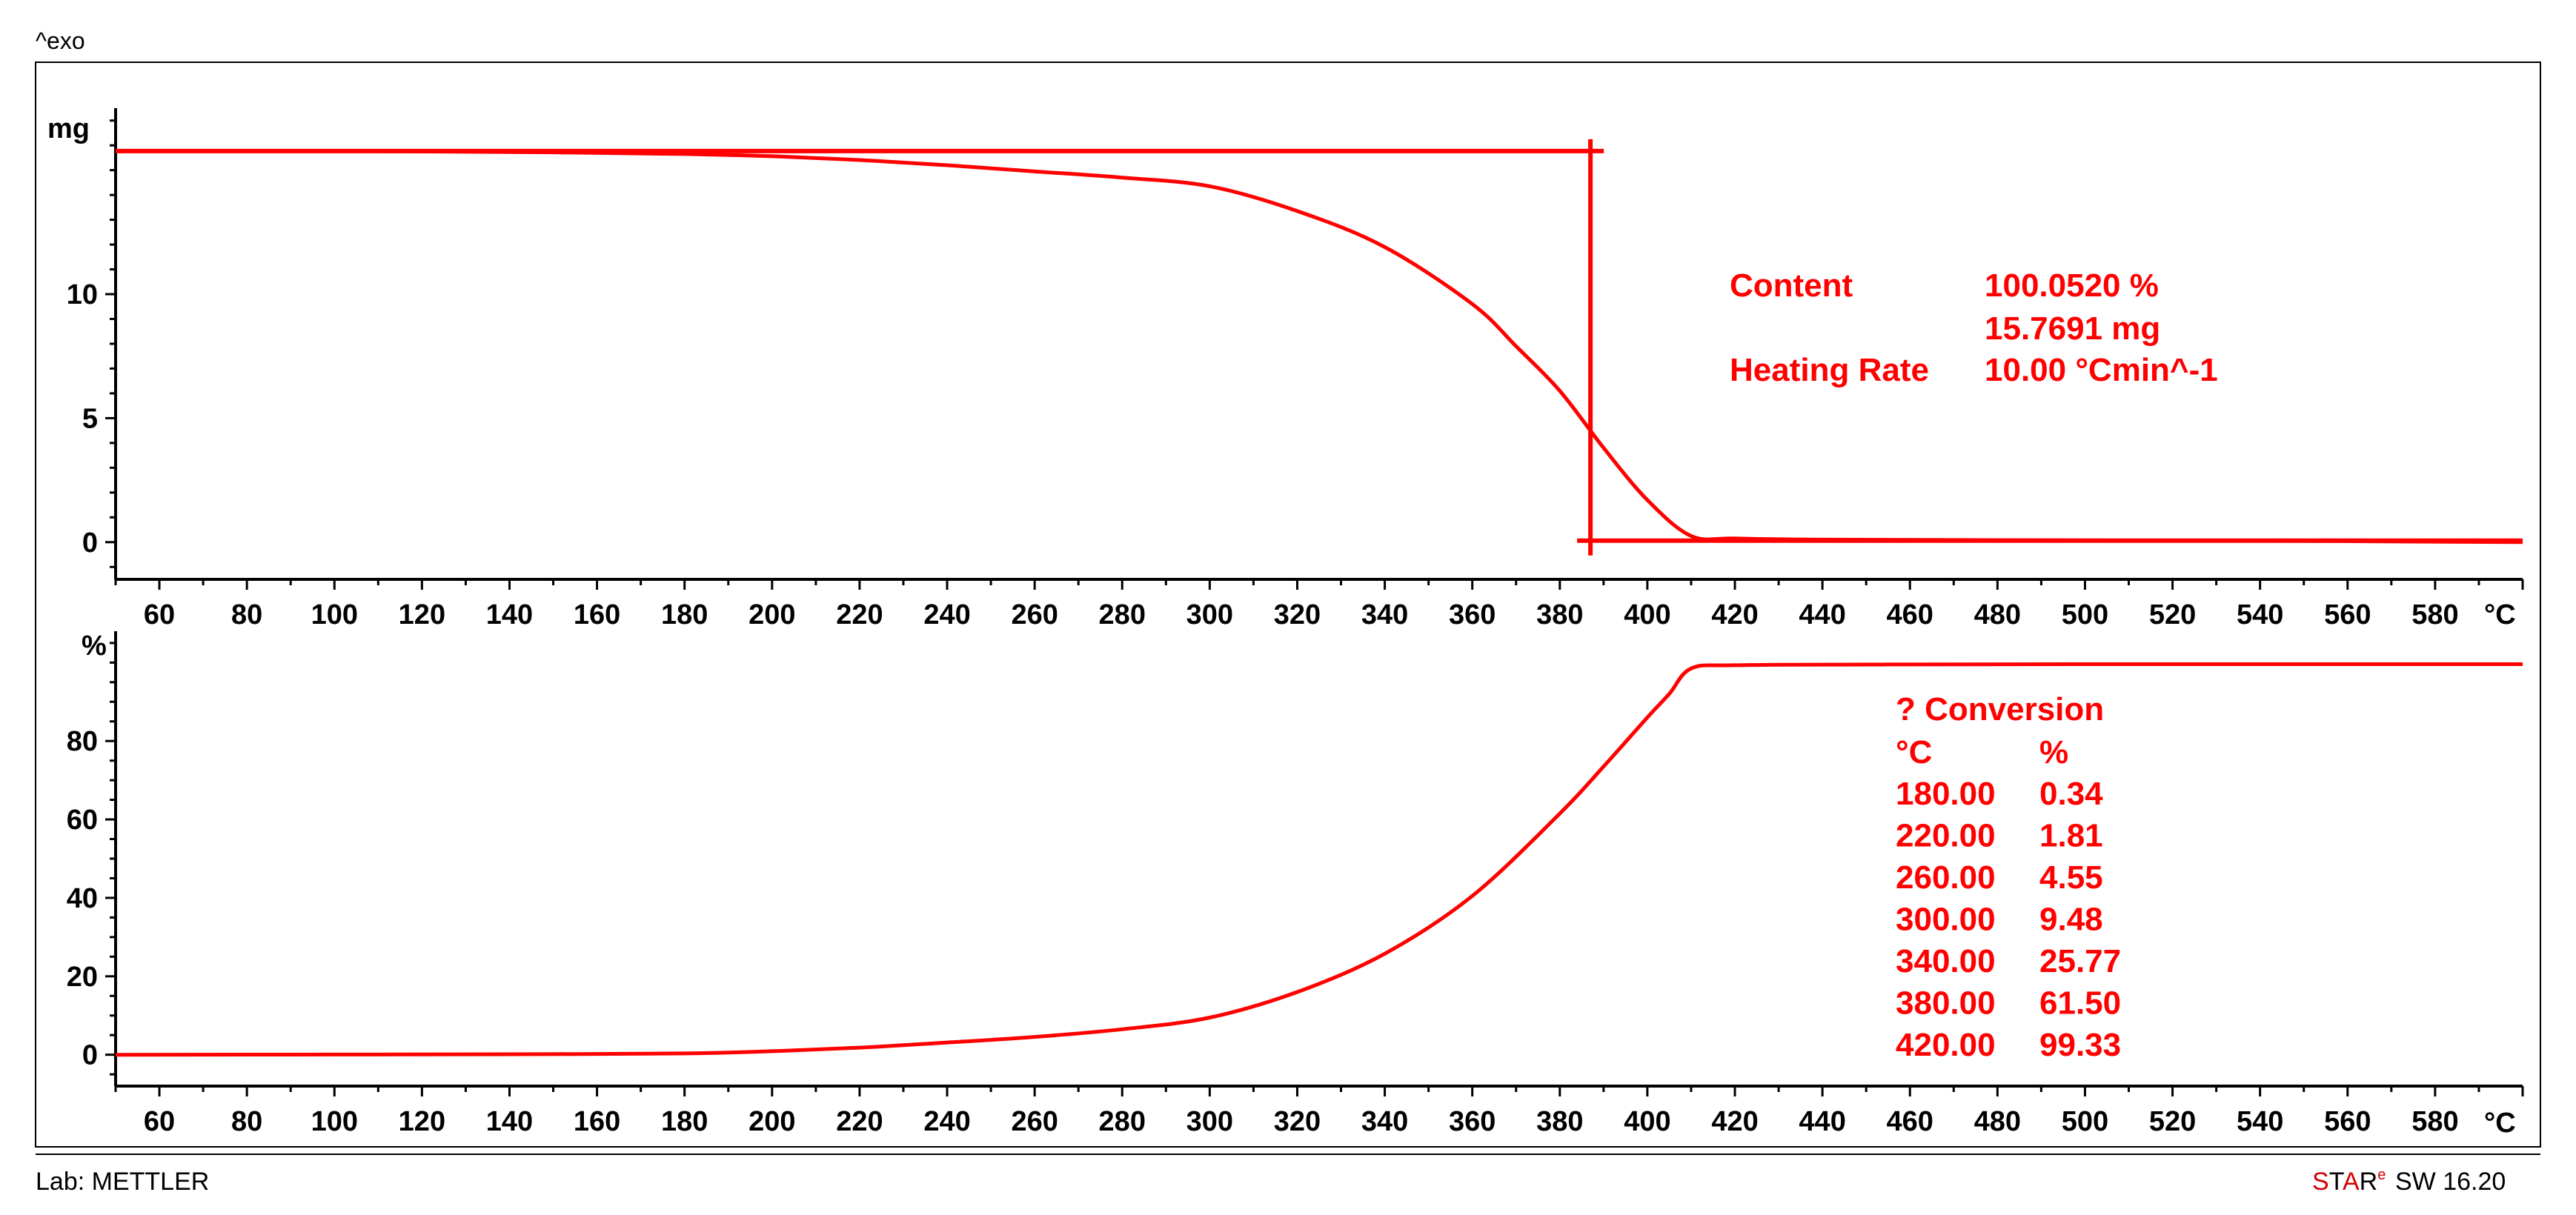 The width and height of the screenshot is (2576, 1215). What do you see at coordinates (1997, 614) in the screenshot?
I see `mass-x-tick-label: 480` at bounding box center [1997, 614].